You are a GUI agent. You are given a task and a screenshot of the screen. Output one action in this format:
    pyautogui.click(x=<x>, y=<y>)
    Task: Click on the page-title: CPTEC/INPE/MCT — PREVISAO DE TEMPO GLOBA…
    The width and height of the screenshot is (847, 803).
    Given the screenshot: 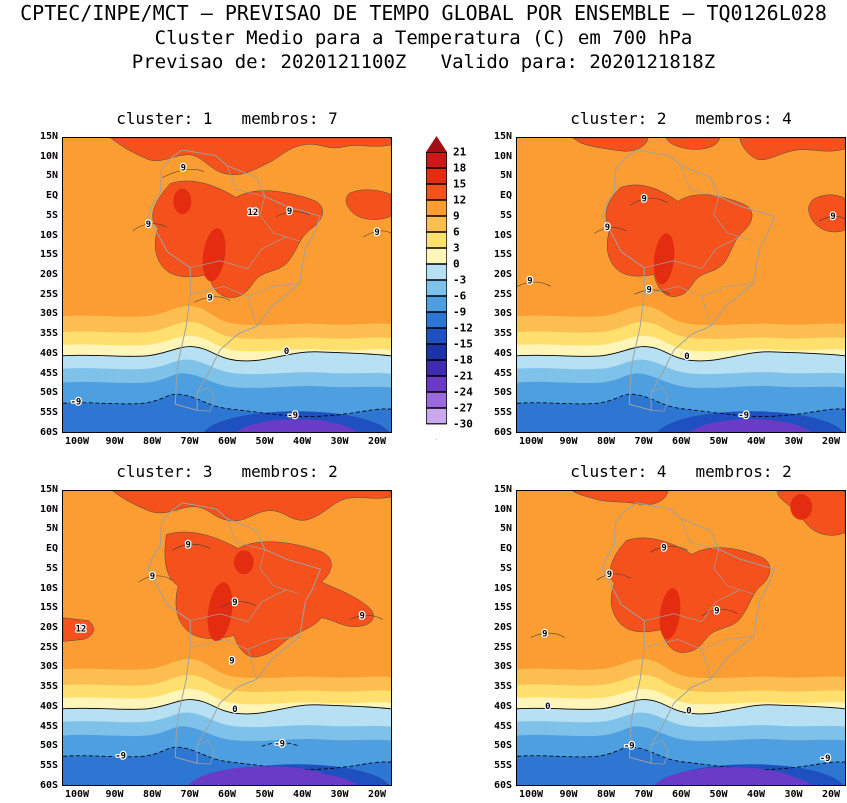 What is the action you would take?
    pyautogui.click(x=423, y=13)
    